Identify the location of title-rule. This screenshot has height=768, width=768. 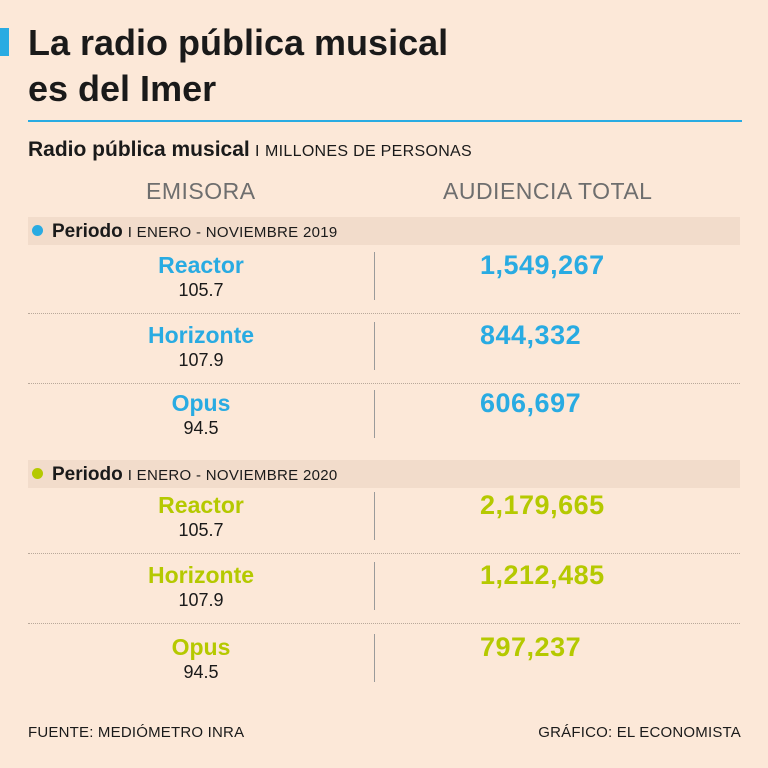
(385, 121).